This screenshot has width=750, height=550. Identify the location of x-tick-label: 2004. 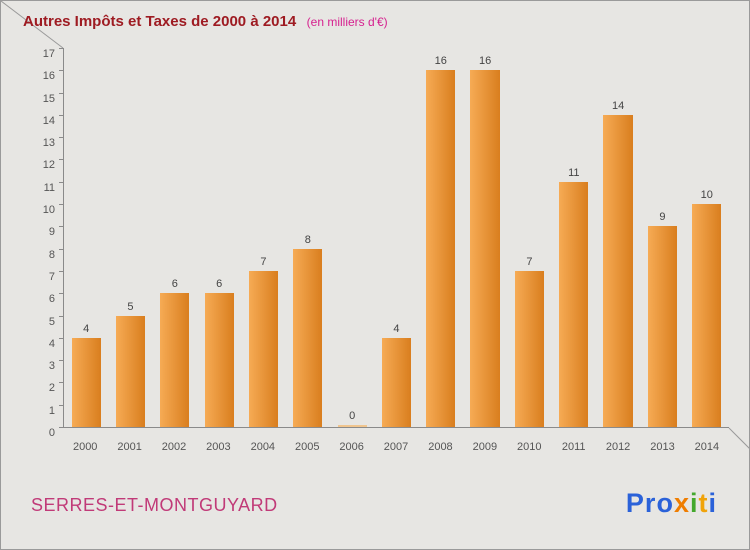
(263, 447).